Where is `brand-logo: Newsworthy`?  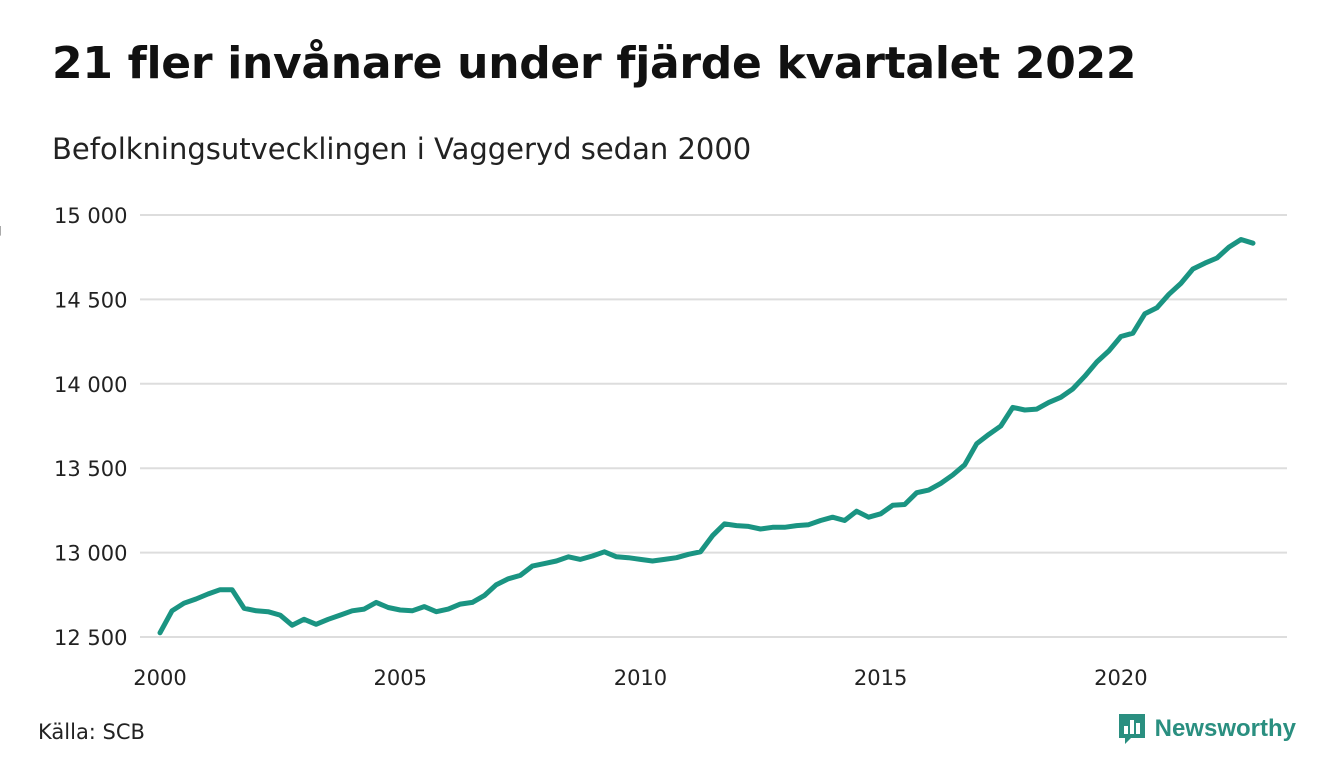 brand-logo: Newsworthy is located at coordinates (1206, 729).